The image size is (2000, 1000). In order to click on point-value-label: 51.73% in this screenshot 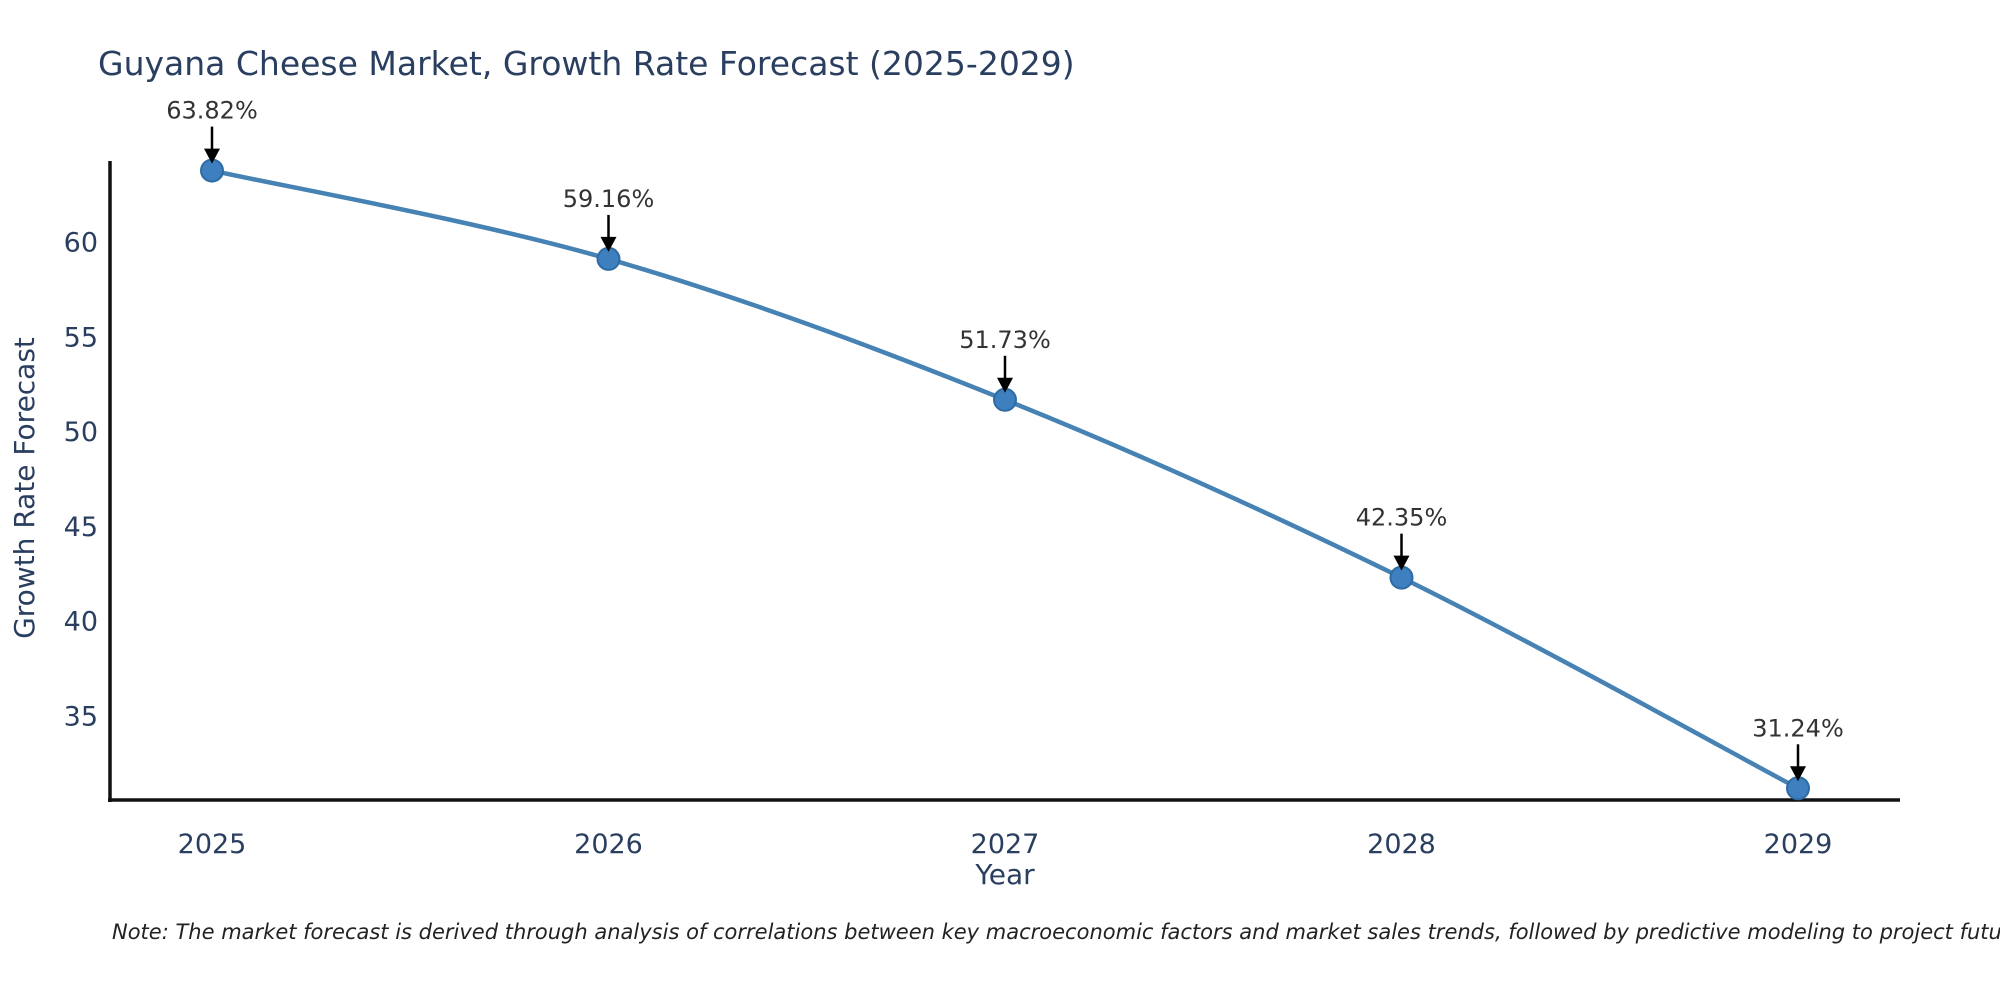, I will do `click(1005, 340)`.